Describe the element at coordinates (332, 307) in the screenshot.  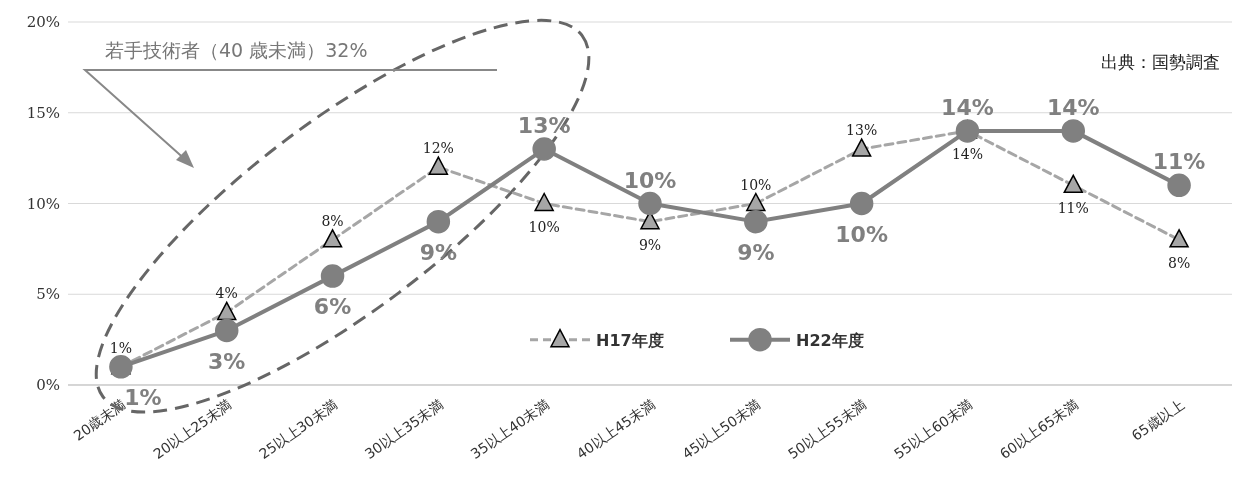
I see `data-label: 6%` at that location.